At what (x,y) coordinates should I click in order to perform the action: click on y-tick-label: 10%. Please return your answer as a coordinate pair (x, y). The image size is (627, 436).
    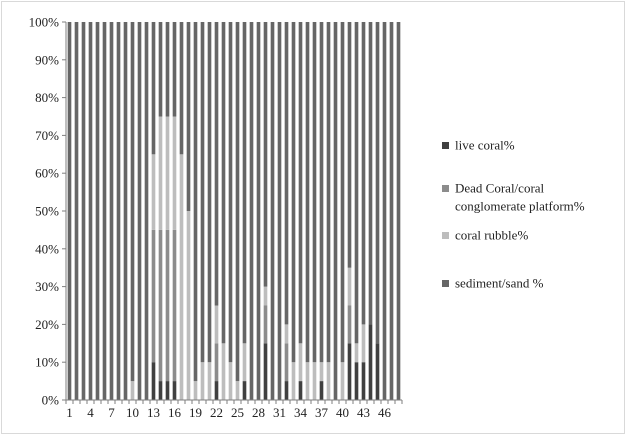
    Looking at the image, I should click on (47, 362).